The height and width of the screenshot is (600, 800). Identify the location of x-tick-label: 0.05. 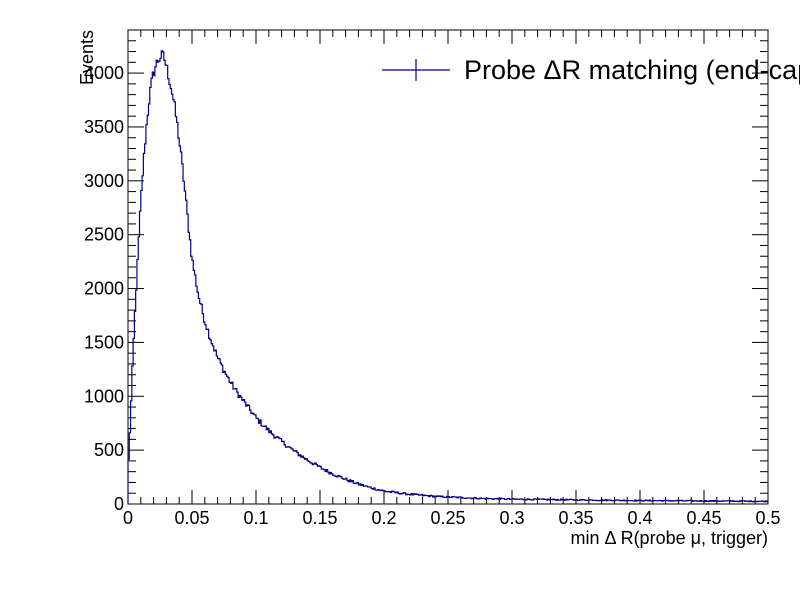
(191, 518).